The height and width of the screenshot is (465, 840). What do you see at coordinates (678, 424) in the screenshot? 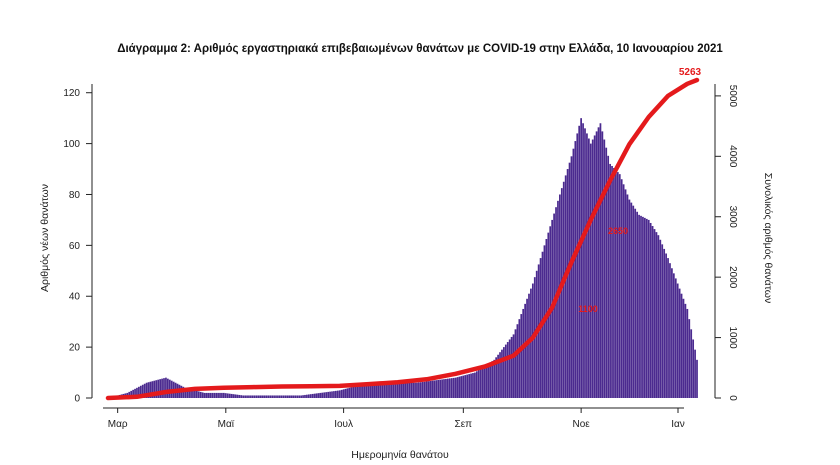
I see `x-tick-label: Ιαν` at bounding box center [678, 424].